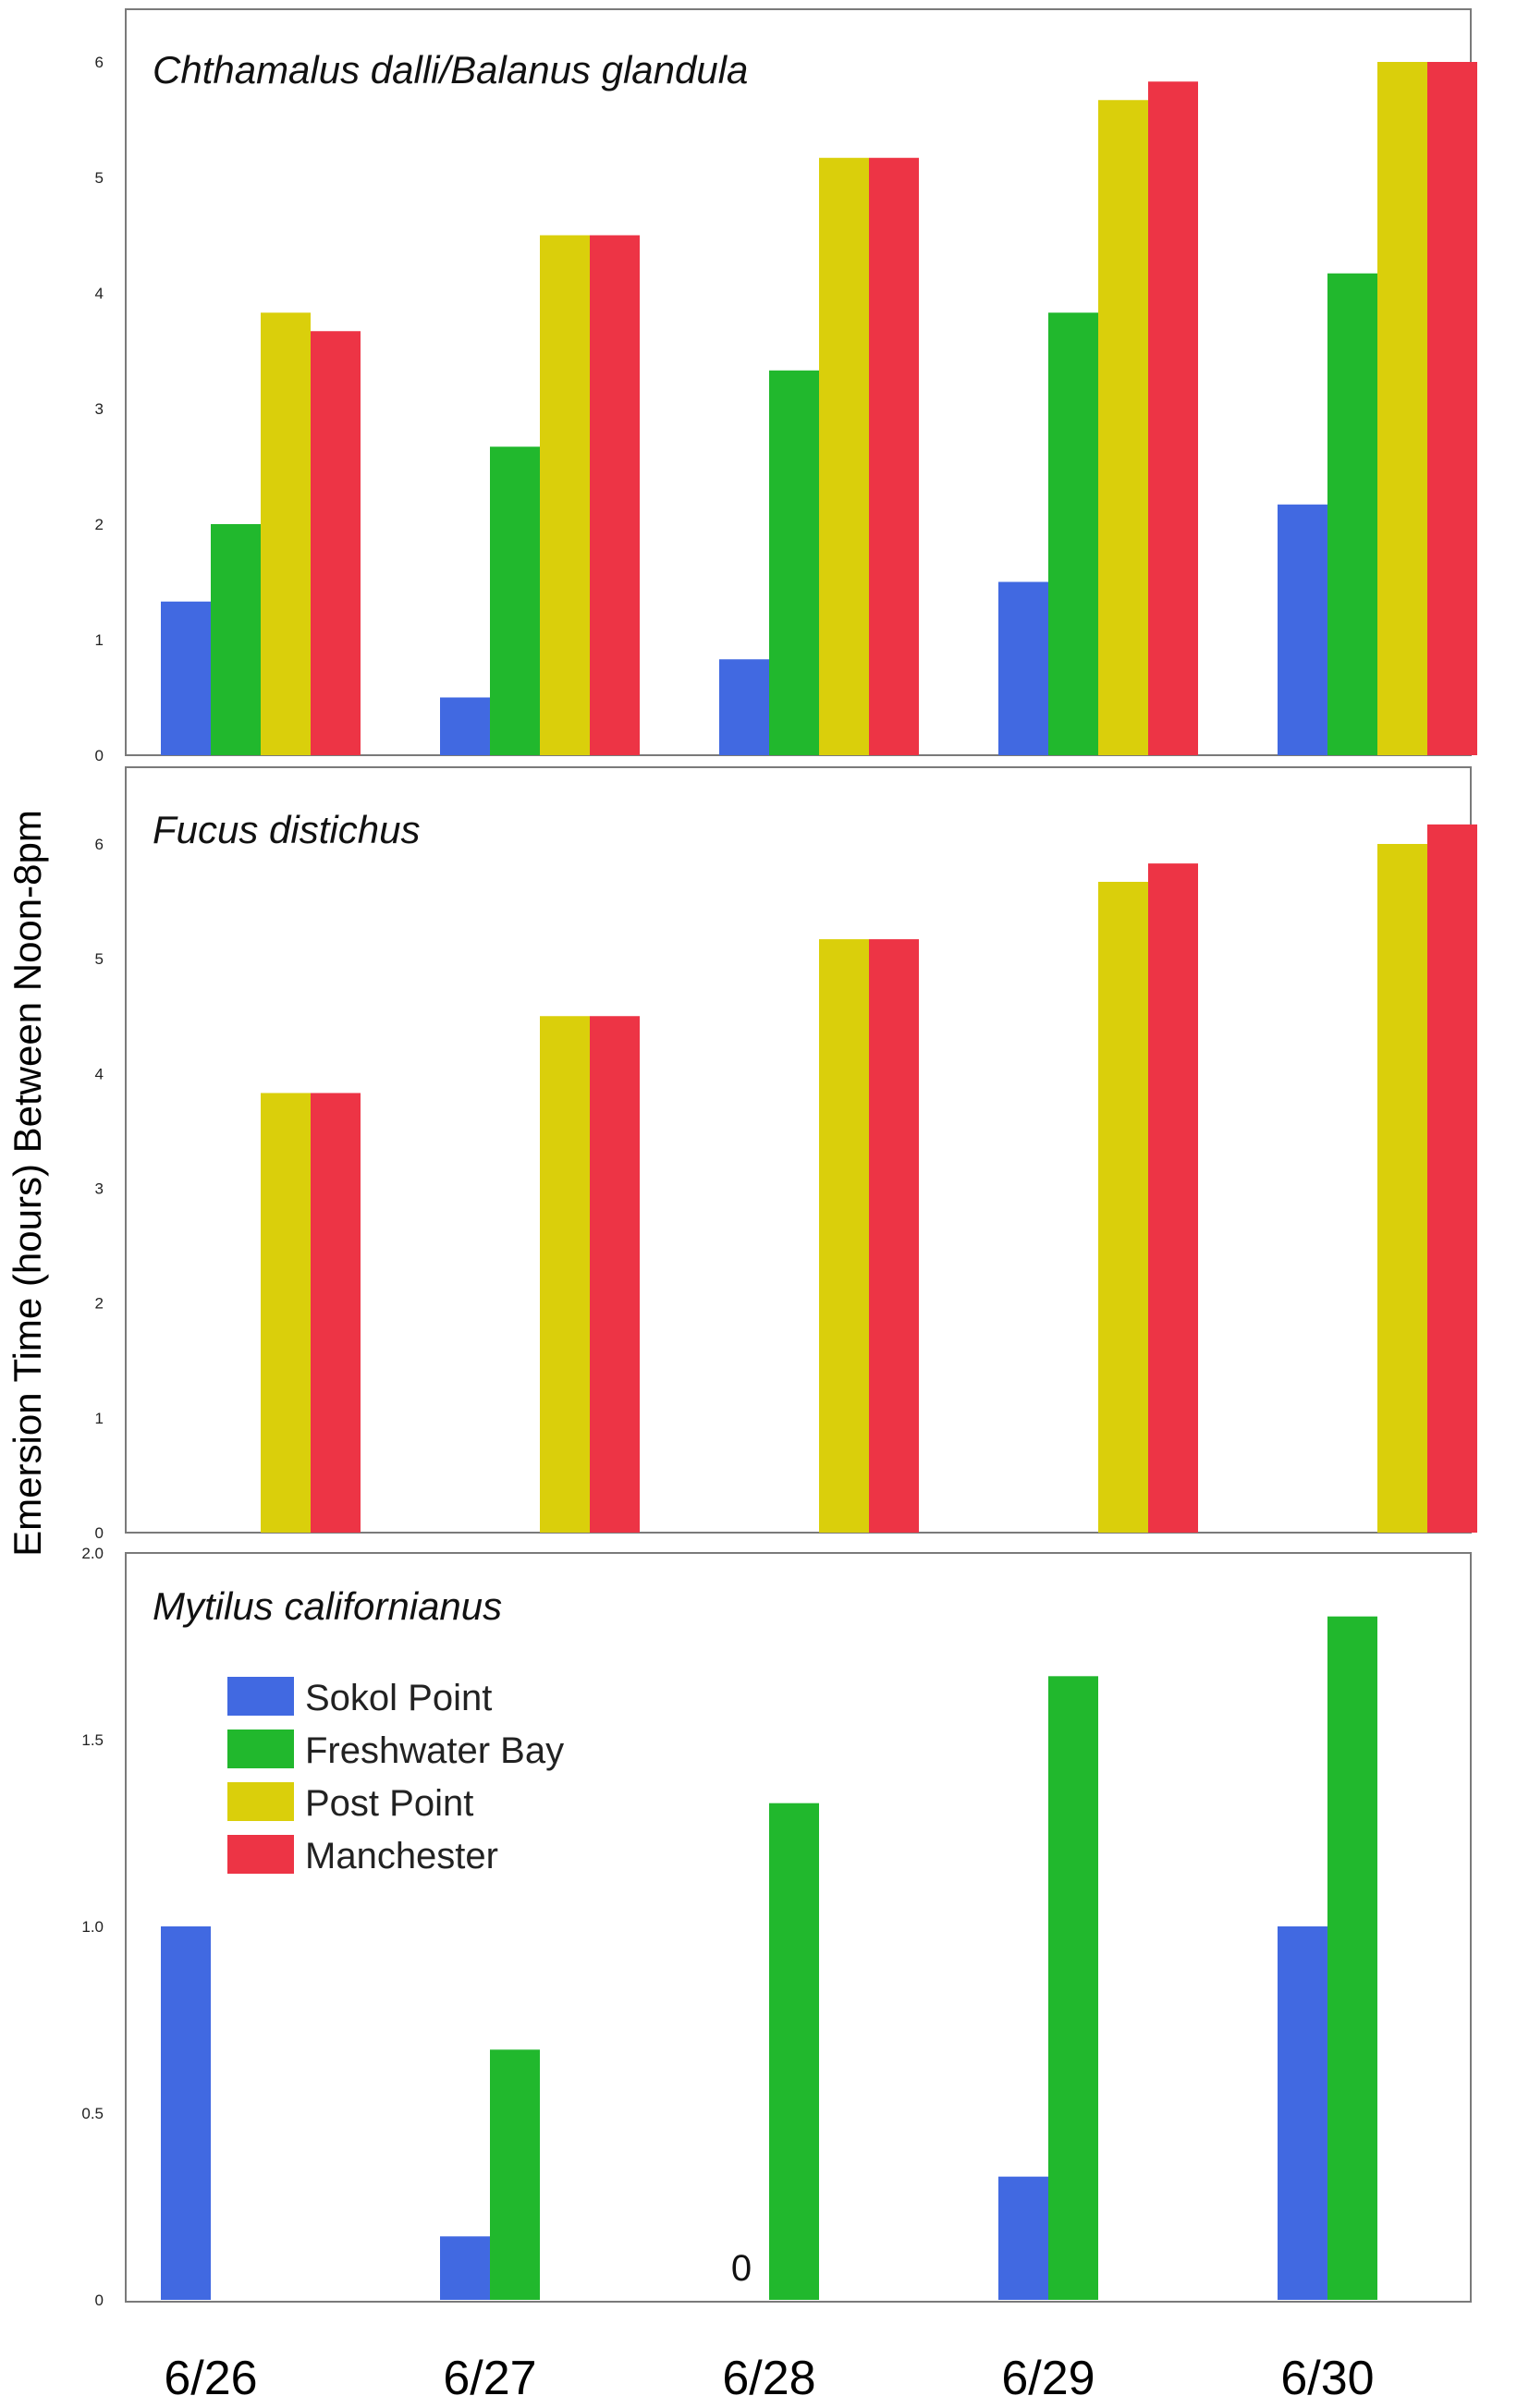 This screenshot has width=1529, height=2408. Describe the element at coordinates (27, 1184) in the screenshot. I see `y-axis-label: Emersion Time (hours) Between Noon-8pm` at that location.